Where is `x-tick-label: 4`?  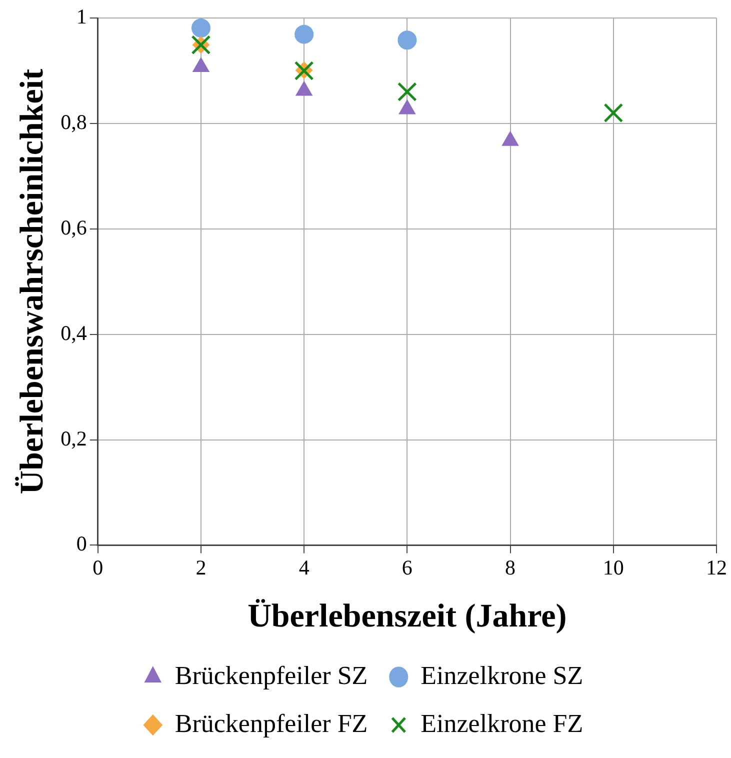
x-tick-label: 4 is located at coordinates (304, 567).